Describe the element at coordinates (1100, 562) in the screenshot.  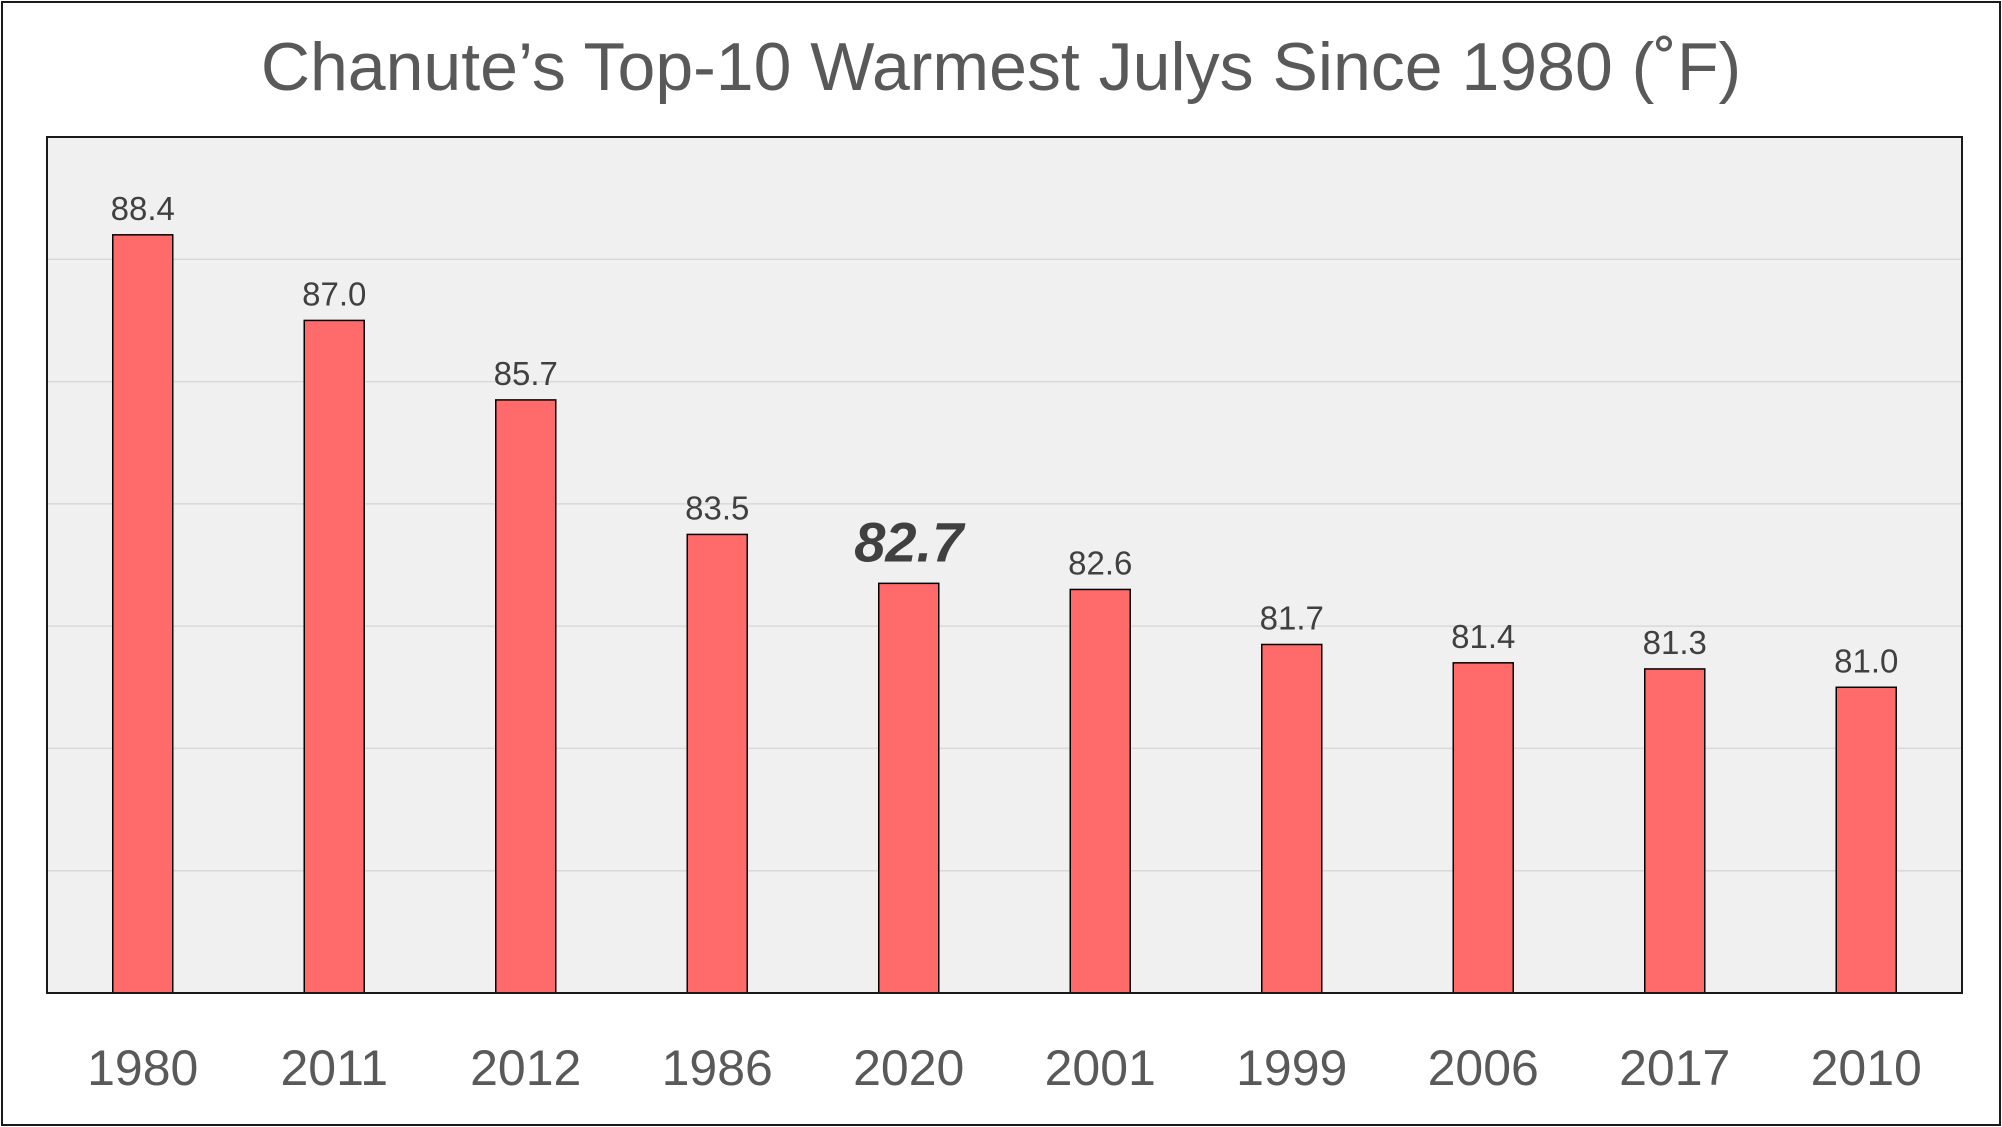
I see `data-label-2001: 82.6` at that location.